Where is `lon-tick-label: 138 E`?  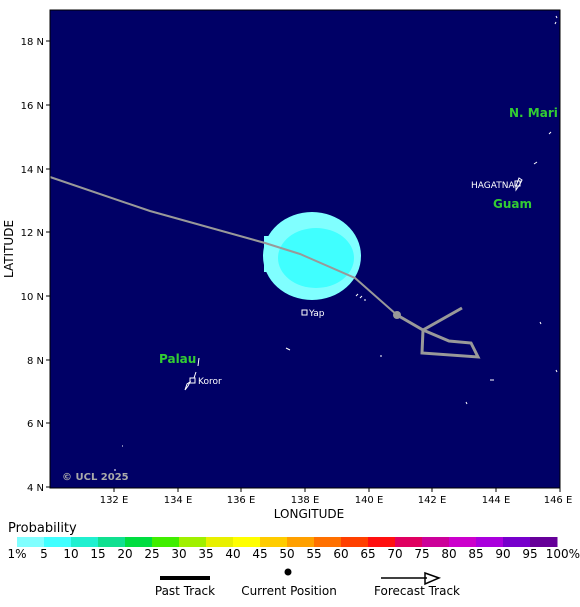
lon-tick-label: 138 E is located at coordinates (305, 500).